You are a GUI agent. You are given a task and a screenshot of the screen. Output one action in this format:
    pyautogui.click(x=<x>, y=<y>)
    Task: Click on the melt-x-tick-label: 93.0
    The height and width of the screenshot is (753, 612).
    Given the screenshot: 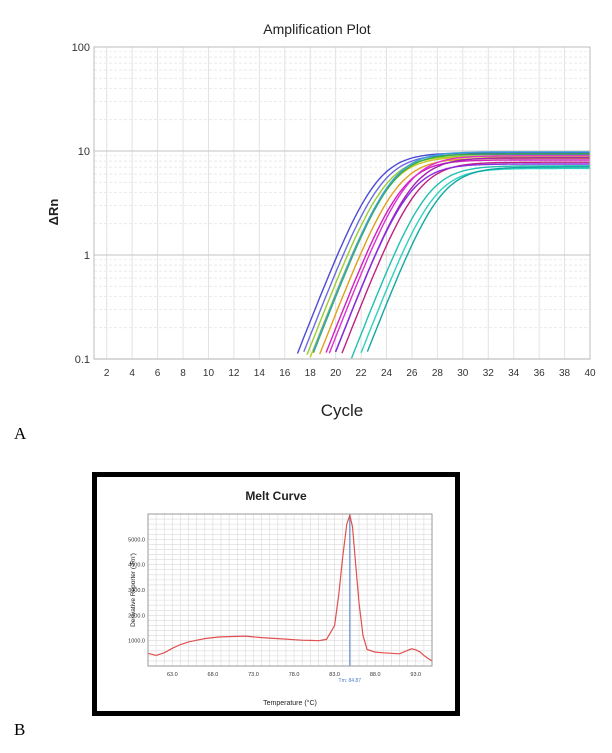 What is the action you would take?
    pyautogui.click(x=415, y=675)
    